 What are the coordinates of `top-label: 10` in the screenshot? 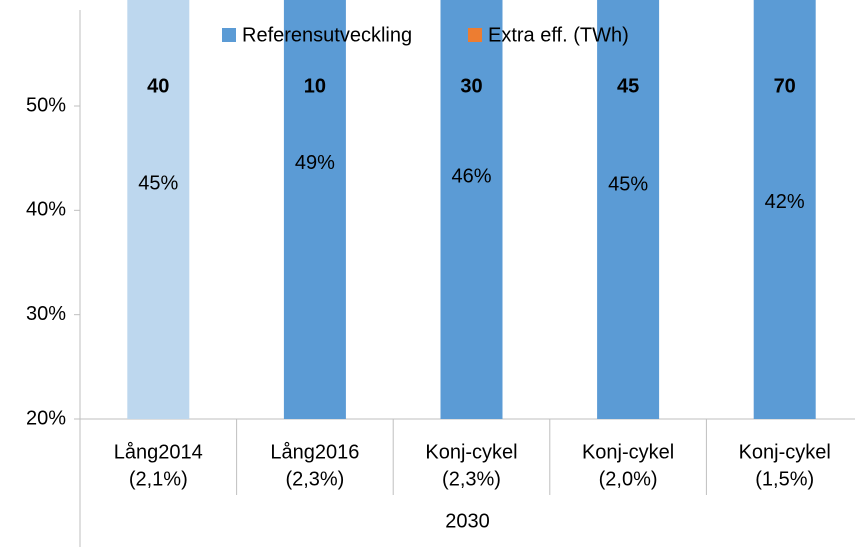 It's located at (315, 86).